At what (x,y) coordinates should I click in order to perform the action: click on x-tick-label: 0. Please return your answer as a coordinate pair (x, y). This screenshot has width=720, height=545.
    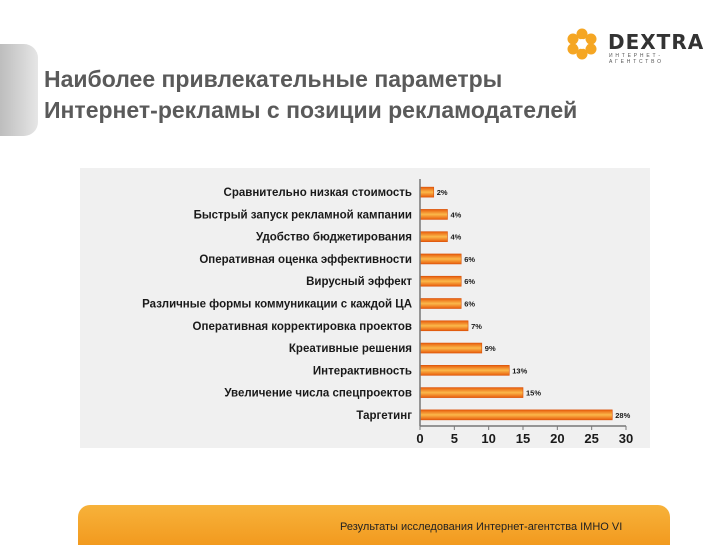
    Looking at the image, I should click on (419, 438).